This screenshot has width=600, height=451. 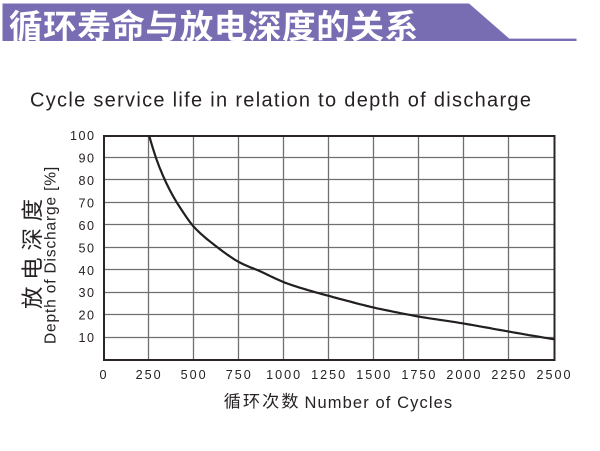 What do you see at coordinates (86, 159) in the screenshot?
I see `svg-text: 90` at bounding box center [86, 159].